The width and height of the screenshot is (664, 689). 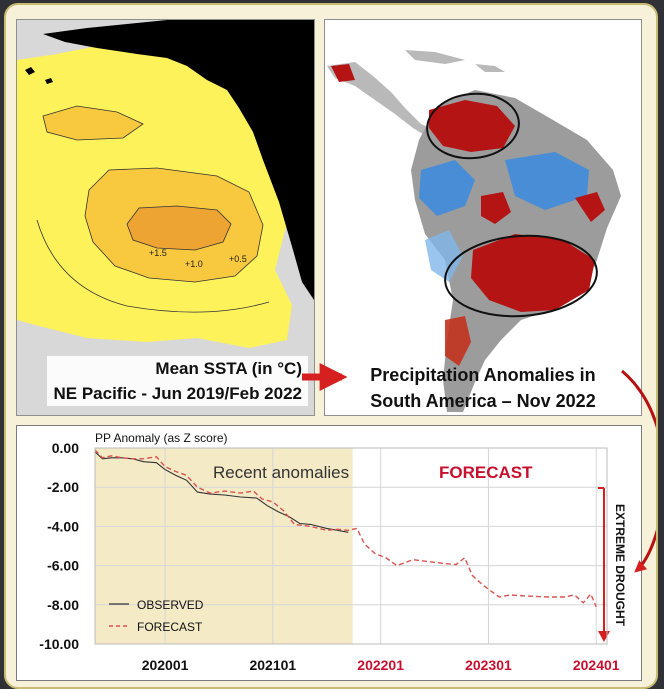 What do you see at coordinates (455, 61) in the screenshot?
I see `caribbean-islands` at bounding box center [455, 61].